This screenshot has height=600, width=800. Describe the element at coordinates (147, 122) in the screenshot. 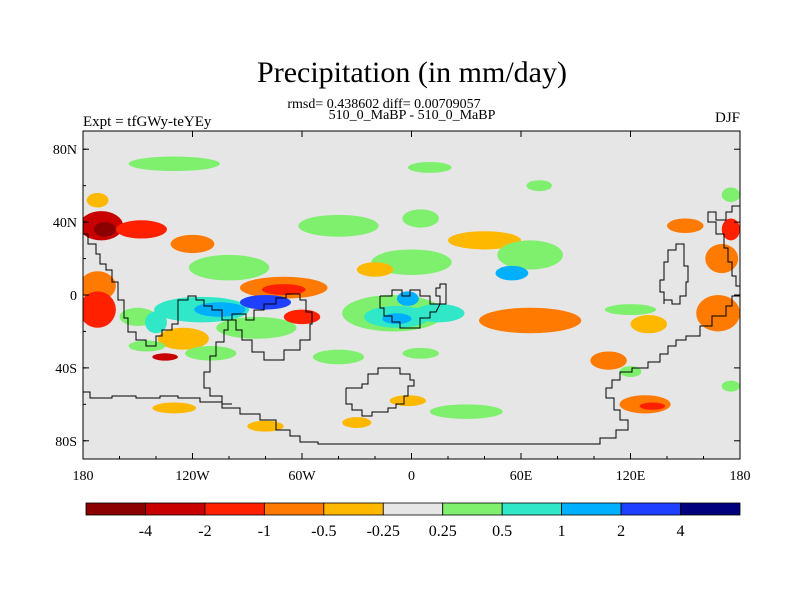

I see `experiment-label: Expt = tfGWy-teYEy` at that location.